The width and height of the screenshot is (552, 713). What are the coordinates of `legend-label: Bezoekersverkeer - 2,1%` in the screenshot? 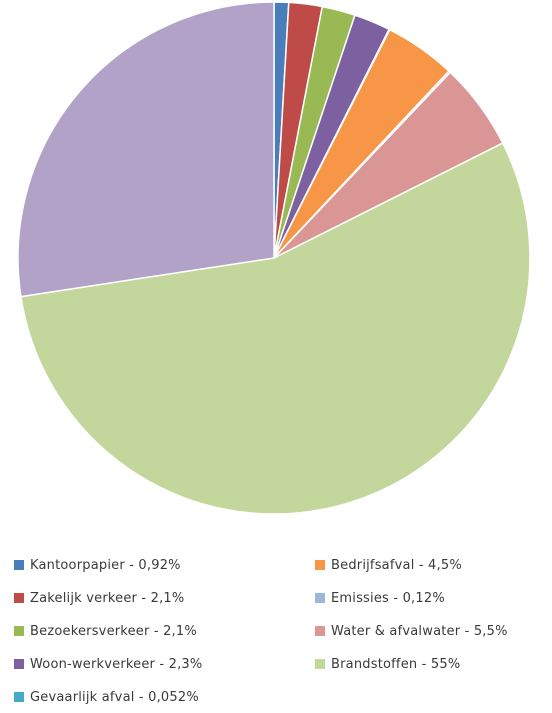 It's located at (113, 631).